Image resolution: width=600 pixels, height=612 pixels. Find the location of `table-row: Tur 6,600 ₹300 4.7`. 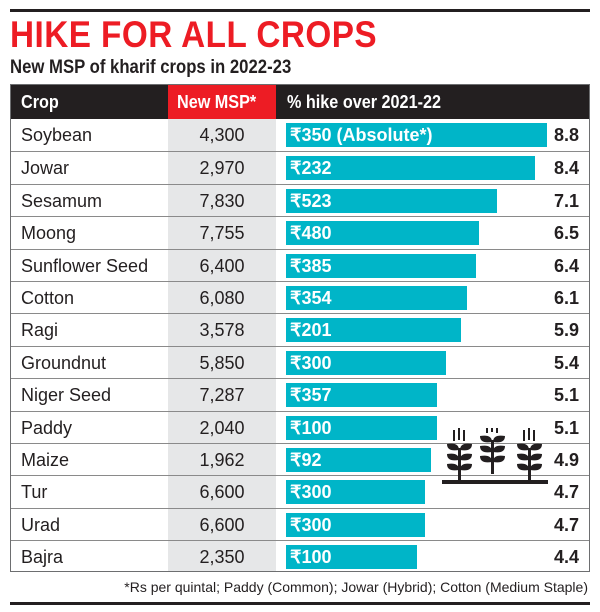

table-row: Tur 6,600 ₹300 4.7 is located at coordinates (300, 491).